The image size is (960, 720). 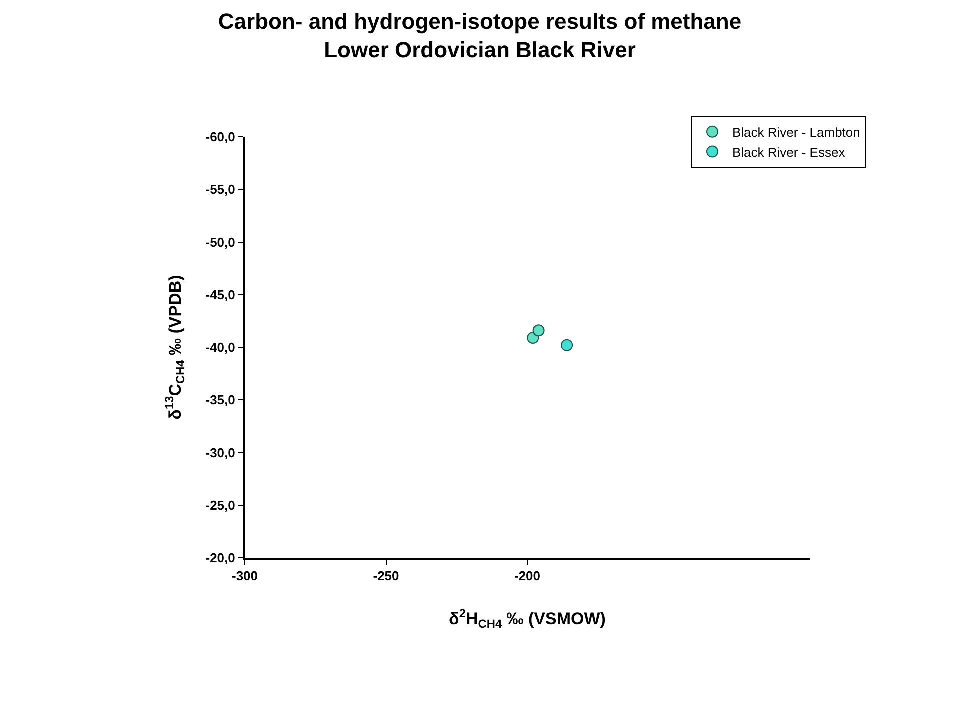 I want to click on legend-label: Black River - Essex, so click(x=789, y=152).